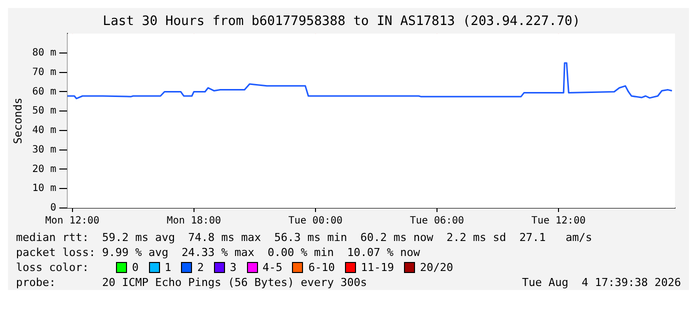 The height and width of the screenshot is (310, 697). I want to click on text: 4-5, so click(272, 267).